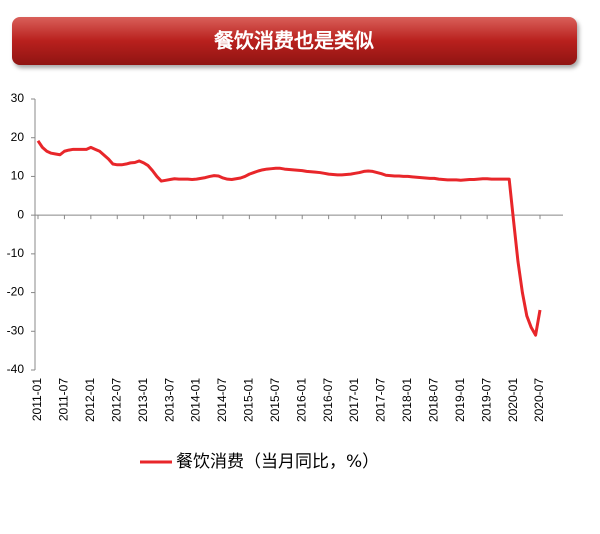 The width and height of the screenshot is (600, 534). I want to click on y-tick-label: -40, so click(16, 369).